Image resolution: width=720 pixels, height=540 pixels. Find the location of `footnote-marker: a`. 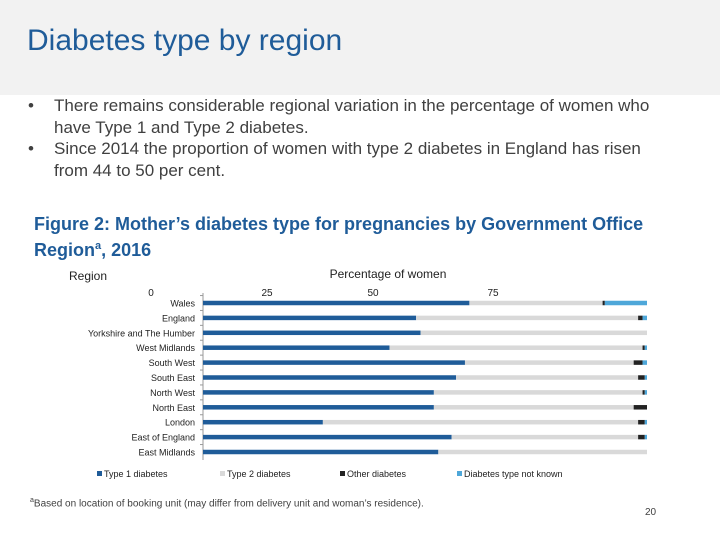

footnote-marker: a is located at coordinates (32, 500).